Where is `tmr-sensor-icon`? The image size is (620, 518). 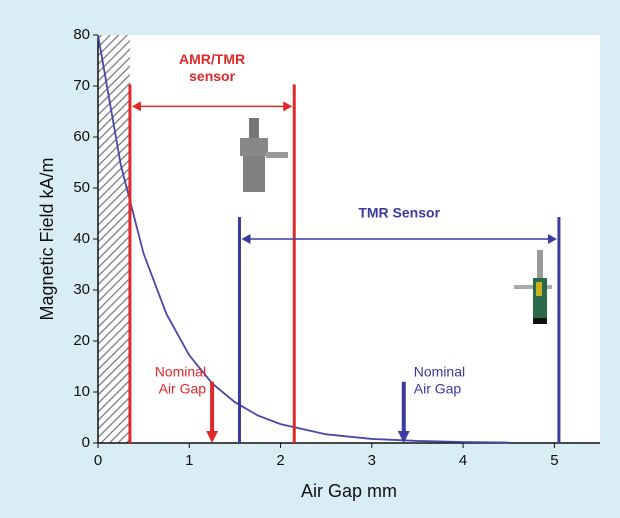 tmr-sensor-icon is located at coordinates (533, 287).